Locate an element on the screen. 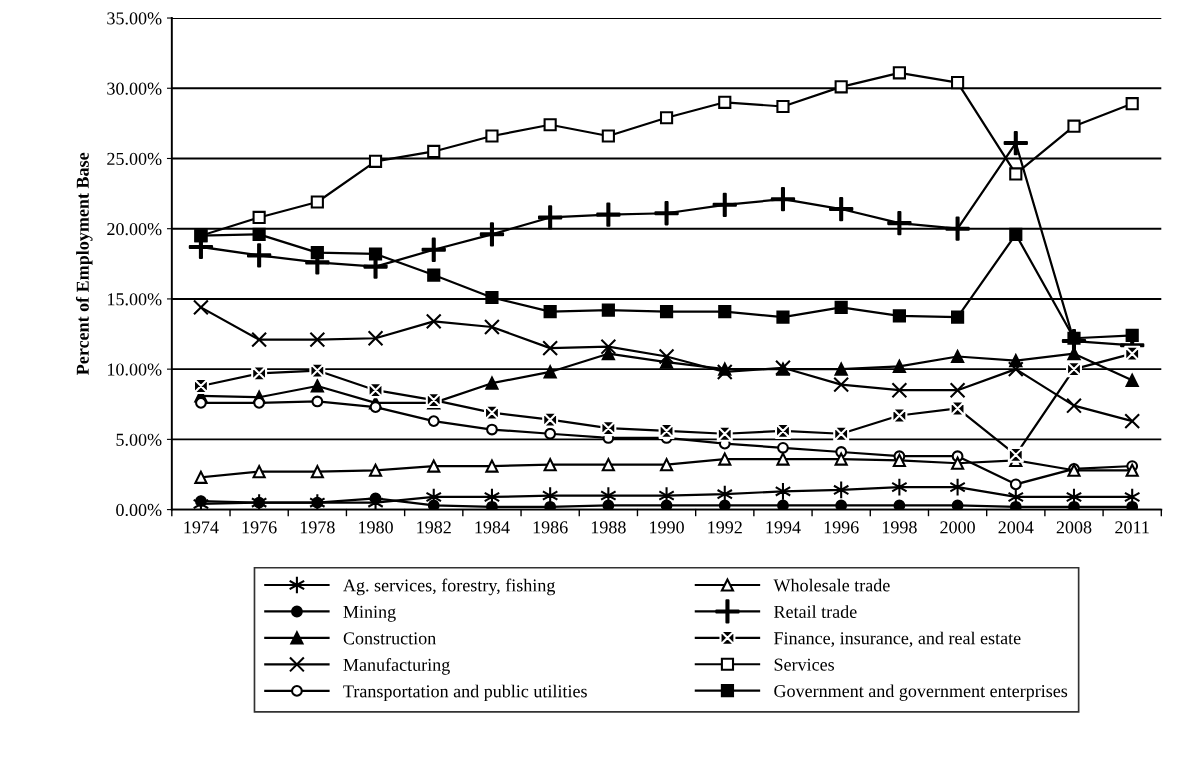  y-tick-label: 20.00% is located at coordinates (134, 229).